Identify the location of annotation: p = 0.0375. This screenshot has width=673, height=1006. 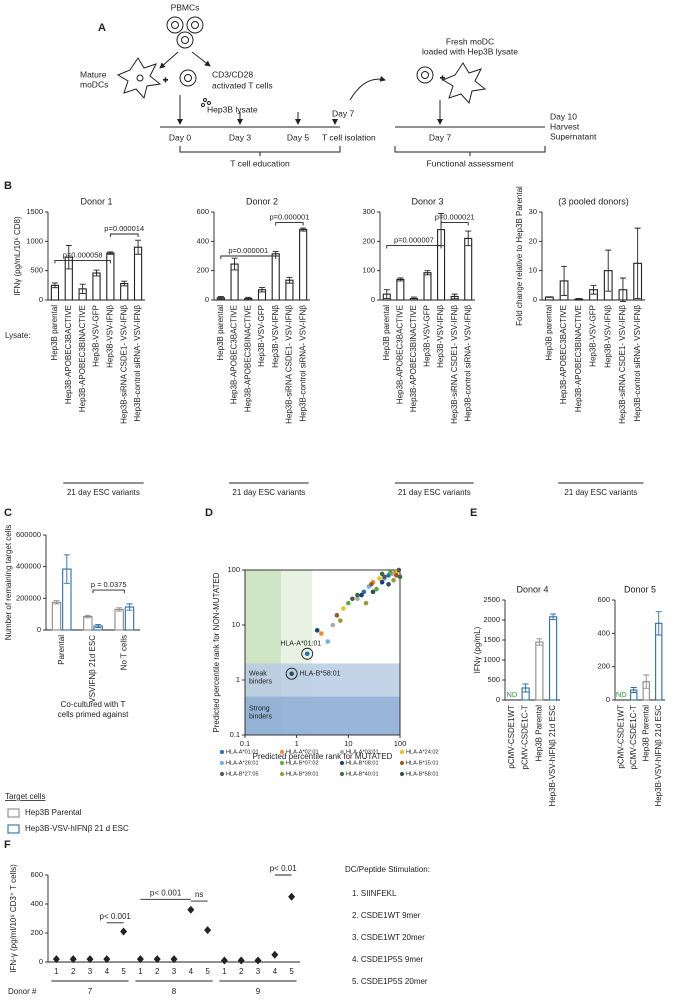
(109, 584).